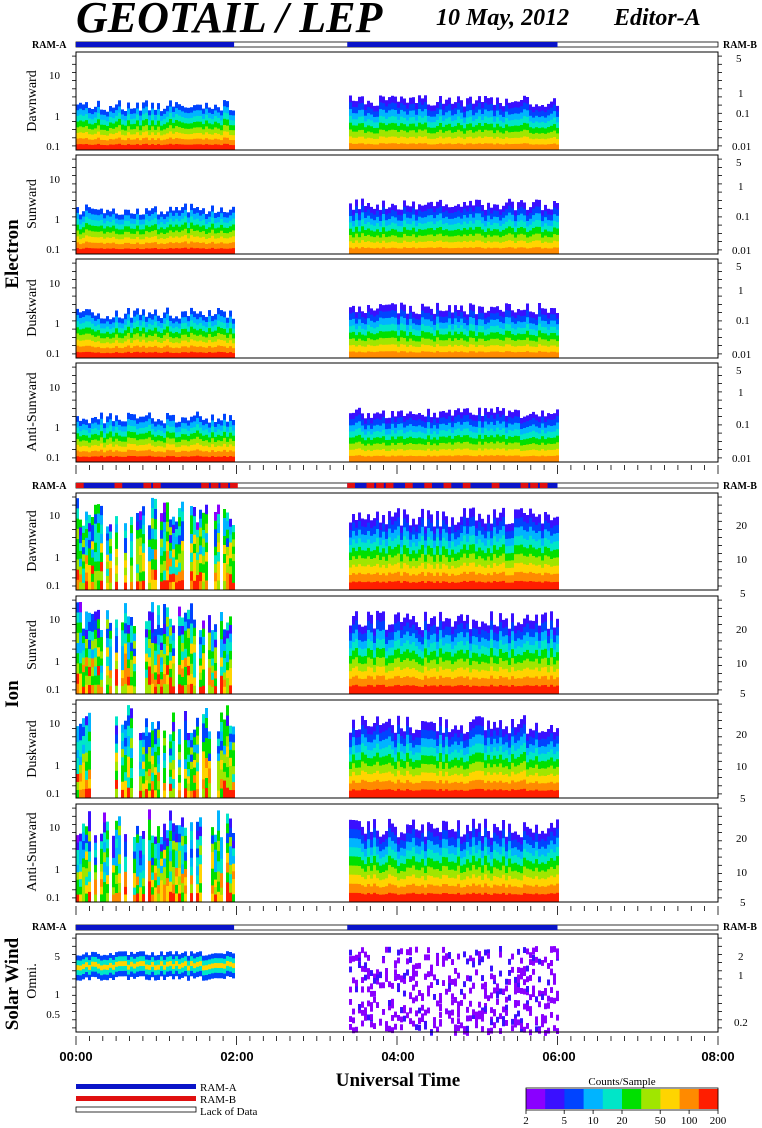 The image size is (762, 1128). Describe the element at coordinates (53, 147) in the screenshot. I see `electron-dawnward-ytick-2: 0.1` at that location.